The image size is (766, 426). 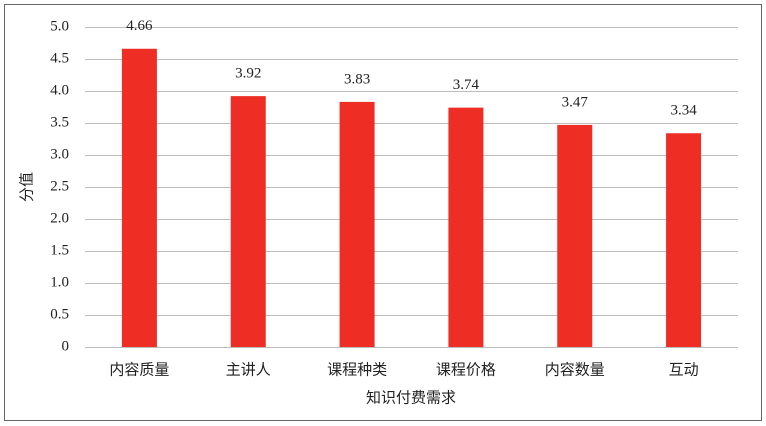 I want to click on value-label: 4.66, so click(x=139, y=26).